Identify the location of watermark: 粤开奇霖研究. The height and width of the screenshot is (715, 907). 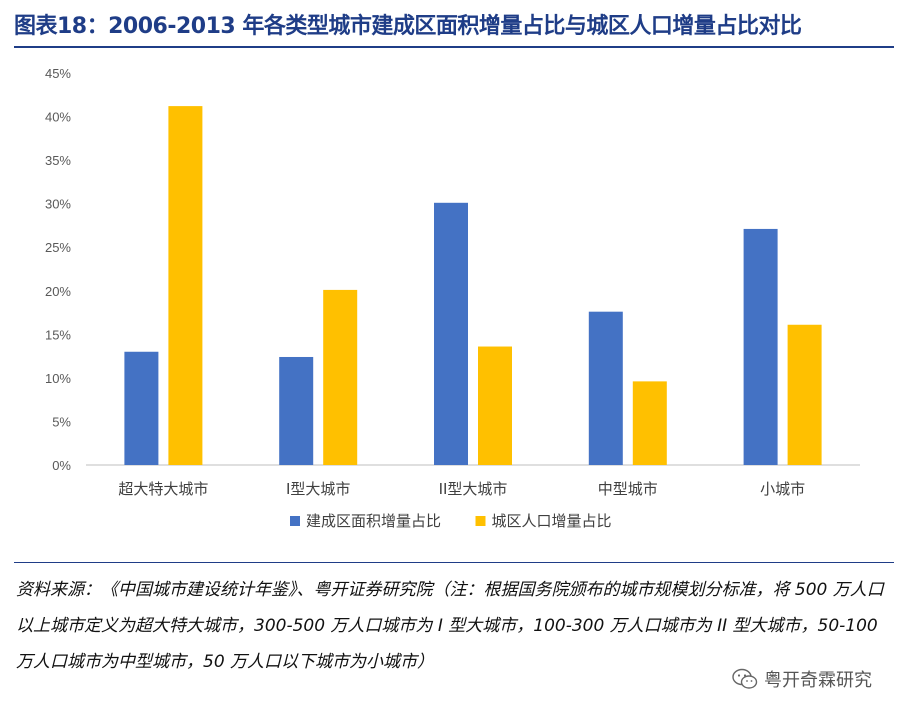
(802, 679).